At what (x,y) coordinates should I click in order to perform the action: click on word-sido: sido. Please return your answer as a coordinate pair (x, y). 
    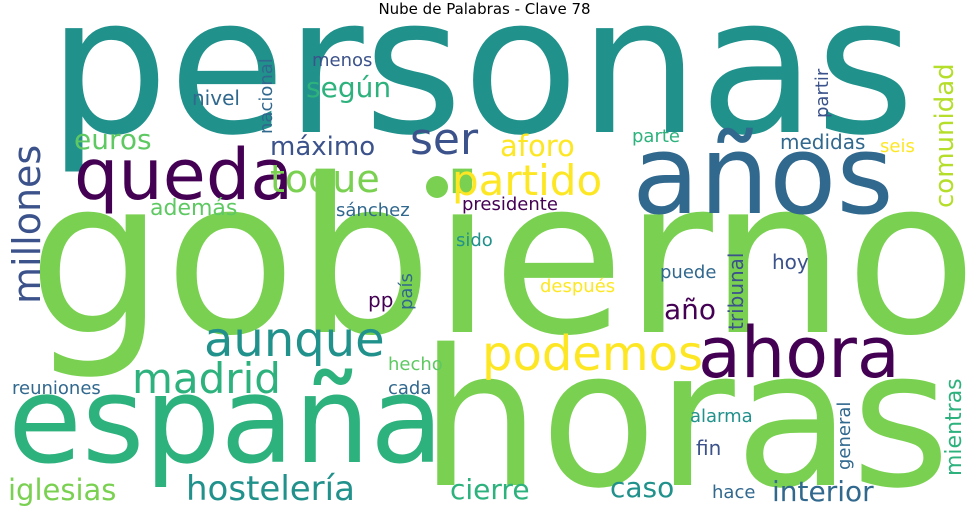
    Looking at the image, I should click on (474, 240).